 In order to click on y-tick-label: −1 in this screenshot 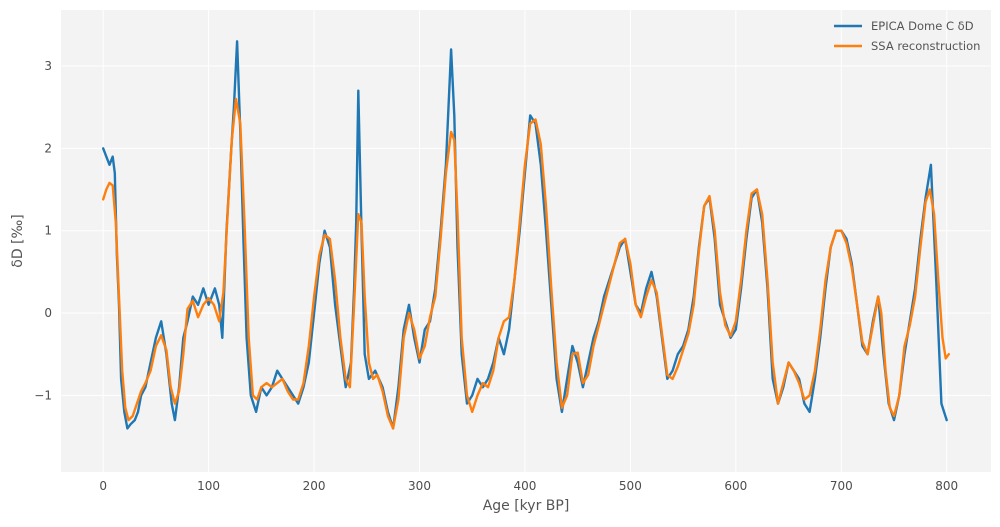, I will do `click(43, 395)`.